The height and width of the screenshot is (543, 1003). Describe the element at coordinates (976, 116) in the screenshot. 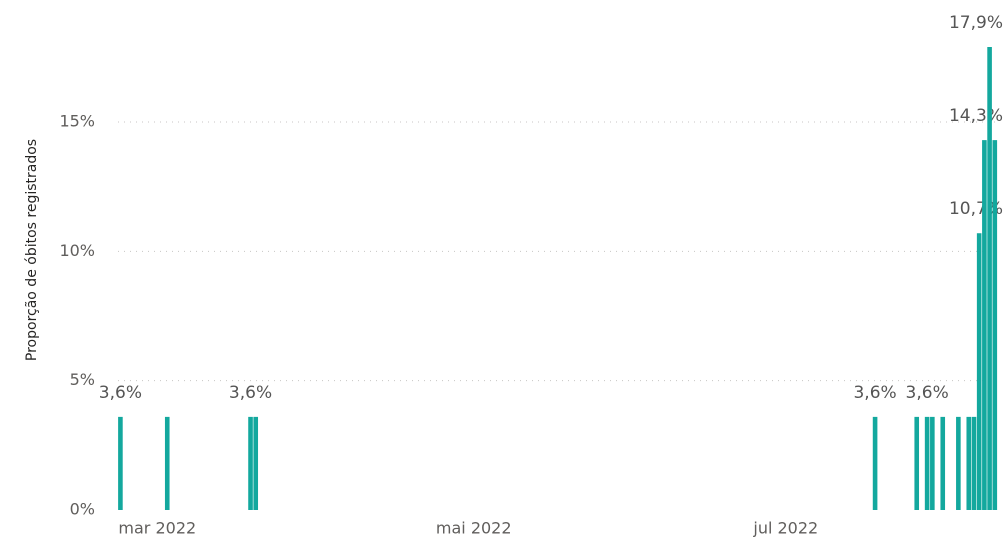

I see `data-label: 14,3%` at that location.